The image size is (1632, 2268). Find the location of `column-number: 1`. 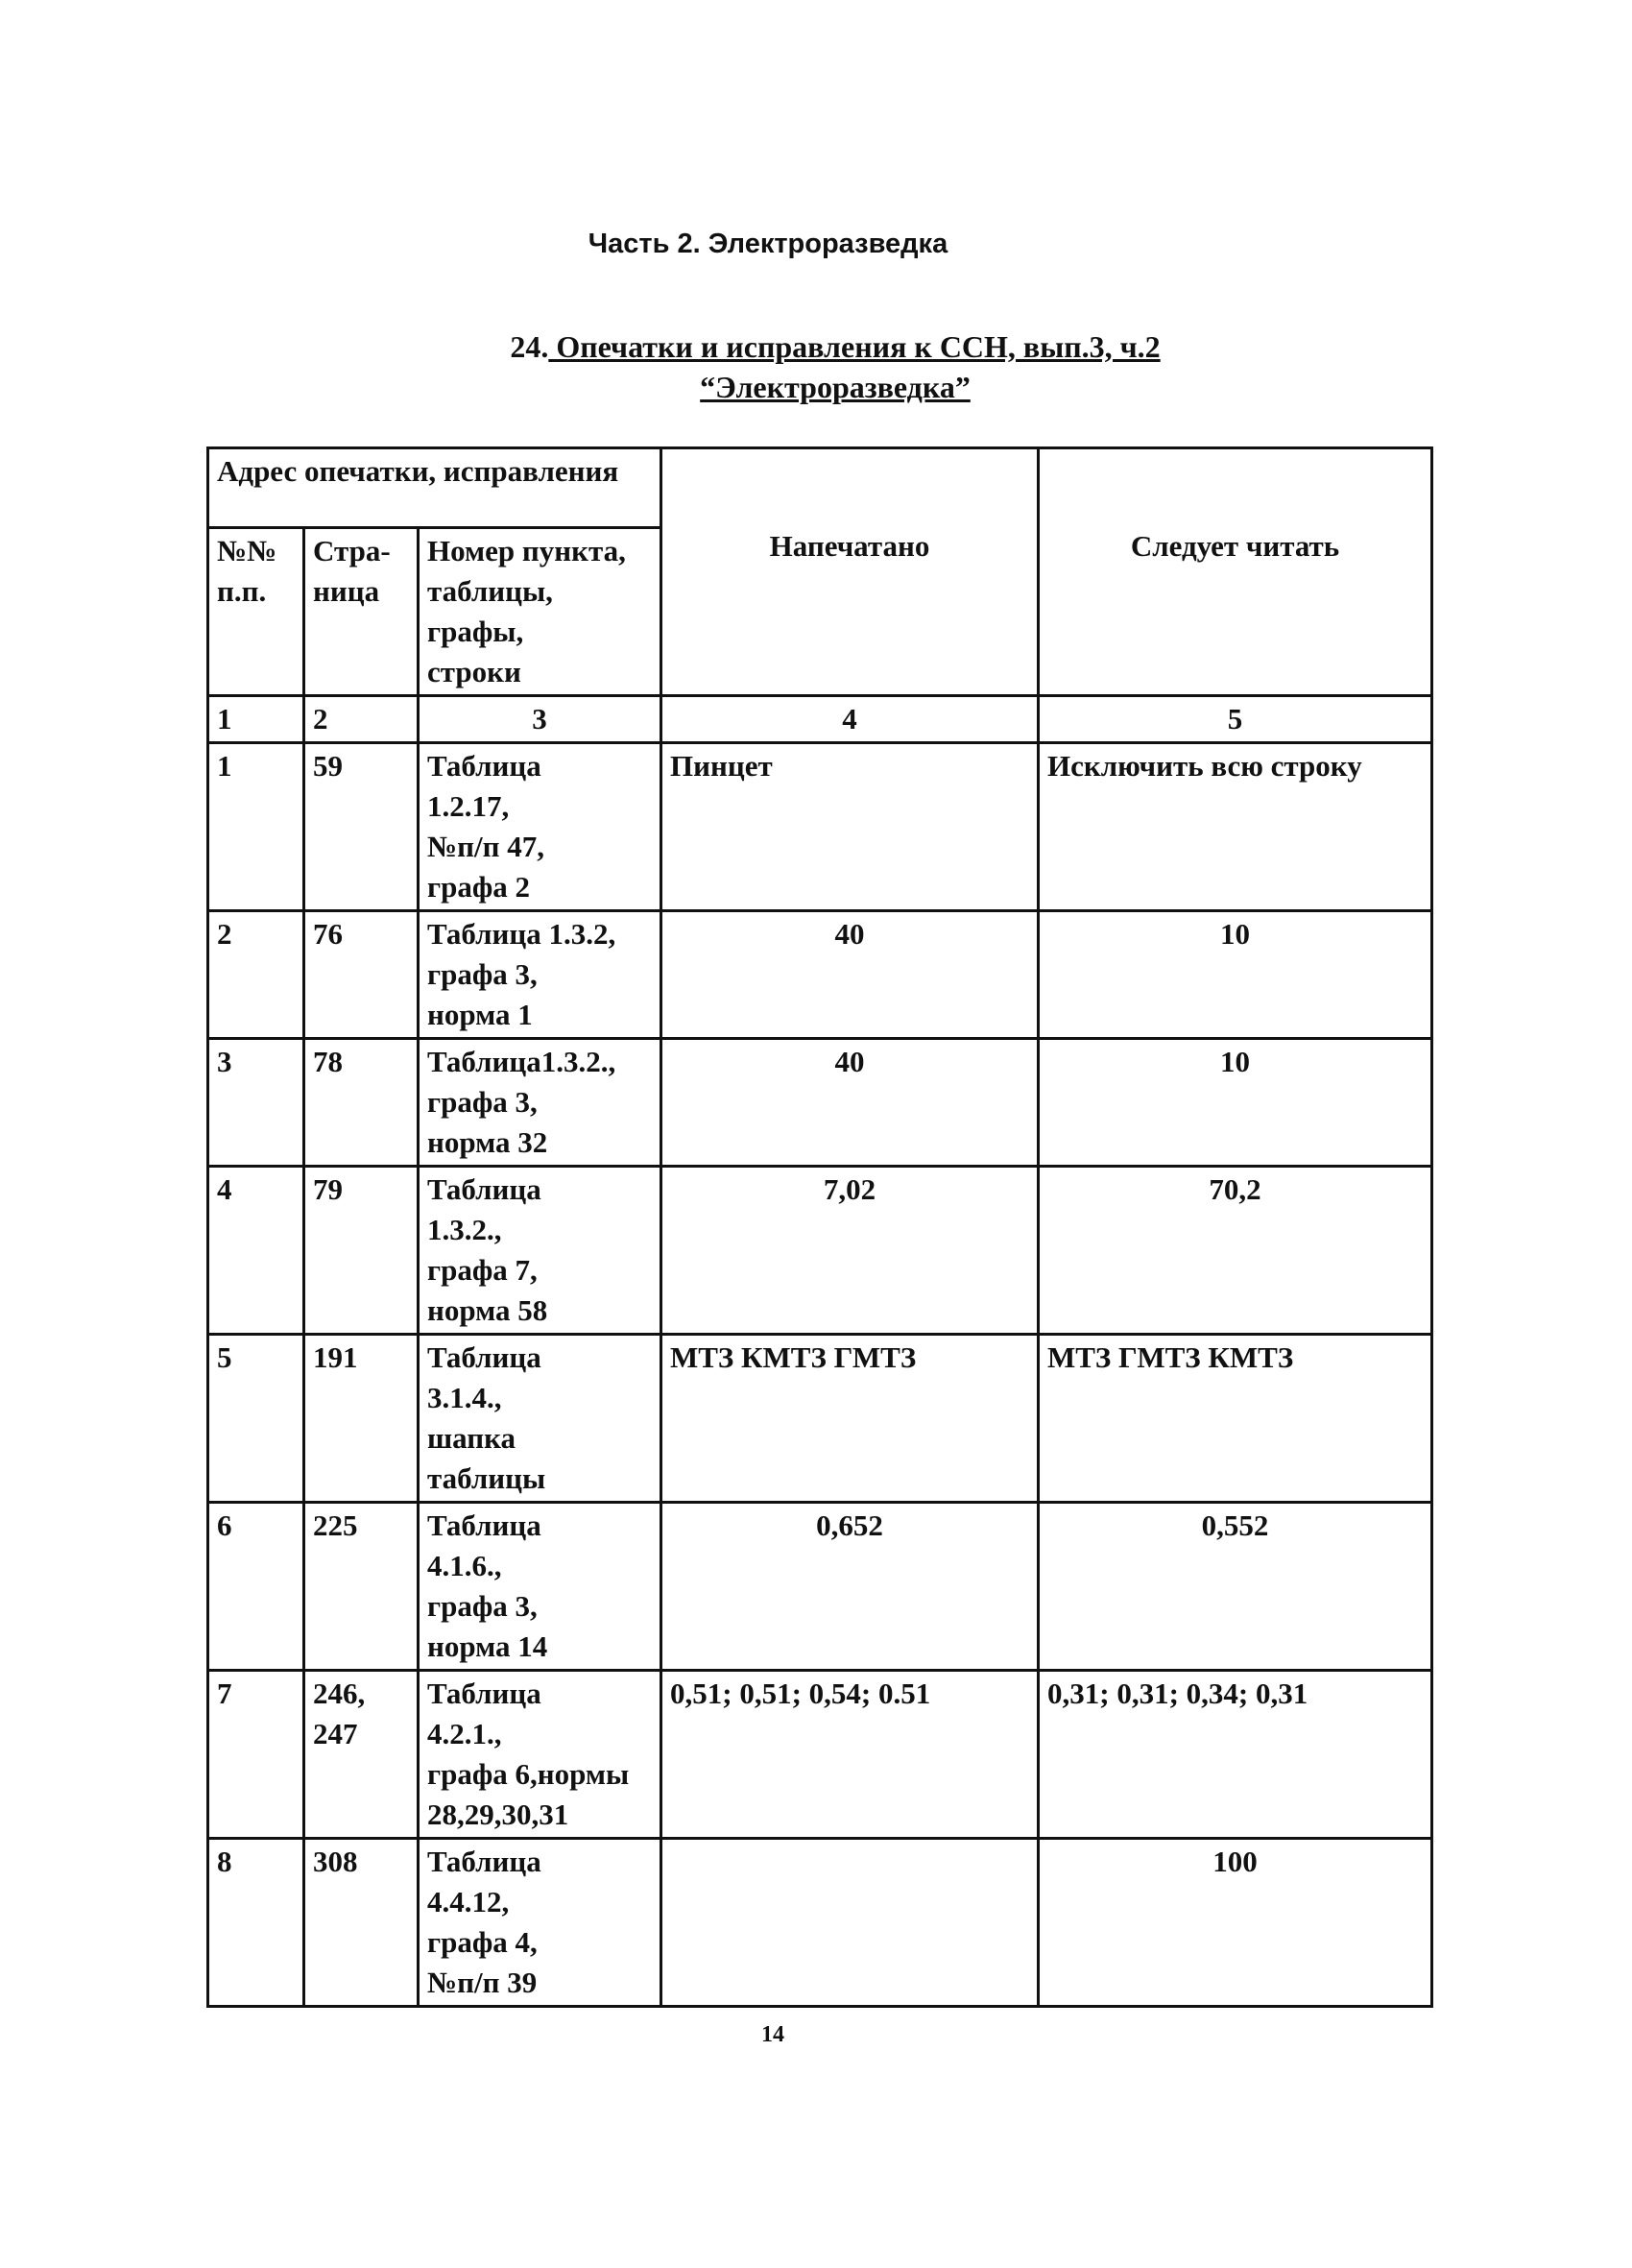

column-number: 1 is located at coordinates (256, 719).